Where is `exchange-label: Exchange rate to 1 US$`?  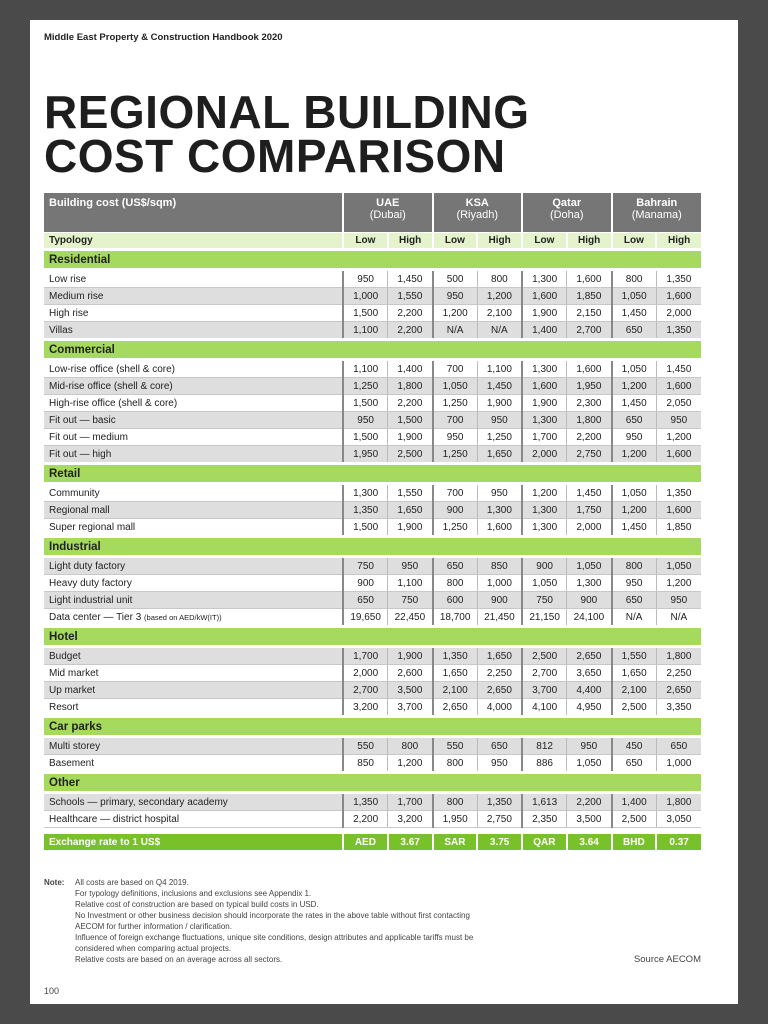
exchange-label: Exchange rate to 1 US$ is located at coordinates (193, 842).